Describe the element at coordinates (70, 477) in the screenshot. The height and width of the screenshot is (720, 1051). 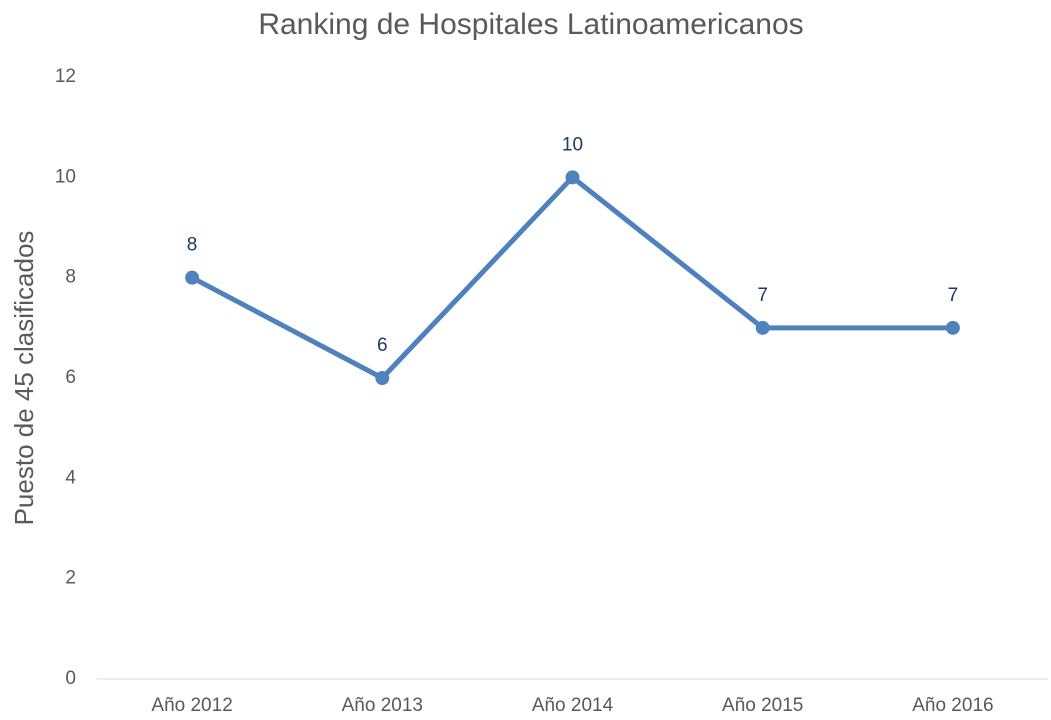
I see `y-tick-label: 4` at that location.